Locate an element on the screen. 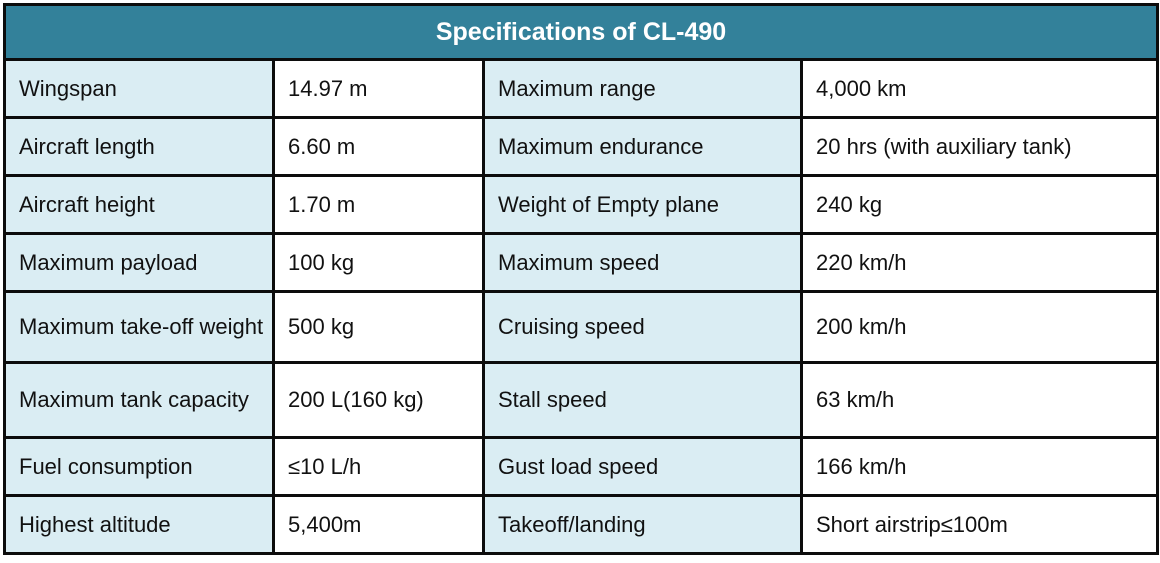 The width and height of the screenshot is (1160, 563). spec-value: 5,400m is located at coordinates (378, 524).